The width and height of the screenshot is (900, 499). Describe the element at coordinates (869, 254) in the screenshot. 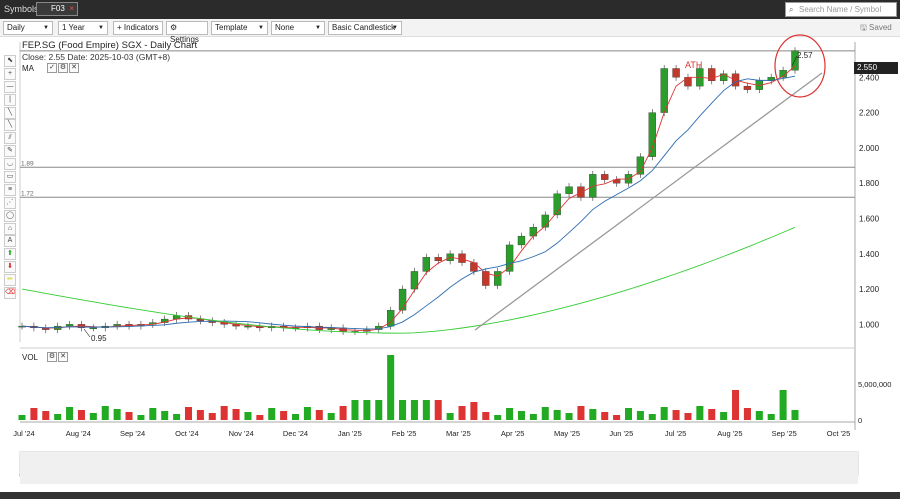

I see `price-tick-label: 1.400` at that location.